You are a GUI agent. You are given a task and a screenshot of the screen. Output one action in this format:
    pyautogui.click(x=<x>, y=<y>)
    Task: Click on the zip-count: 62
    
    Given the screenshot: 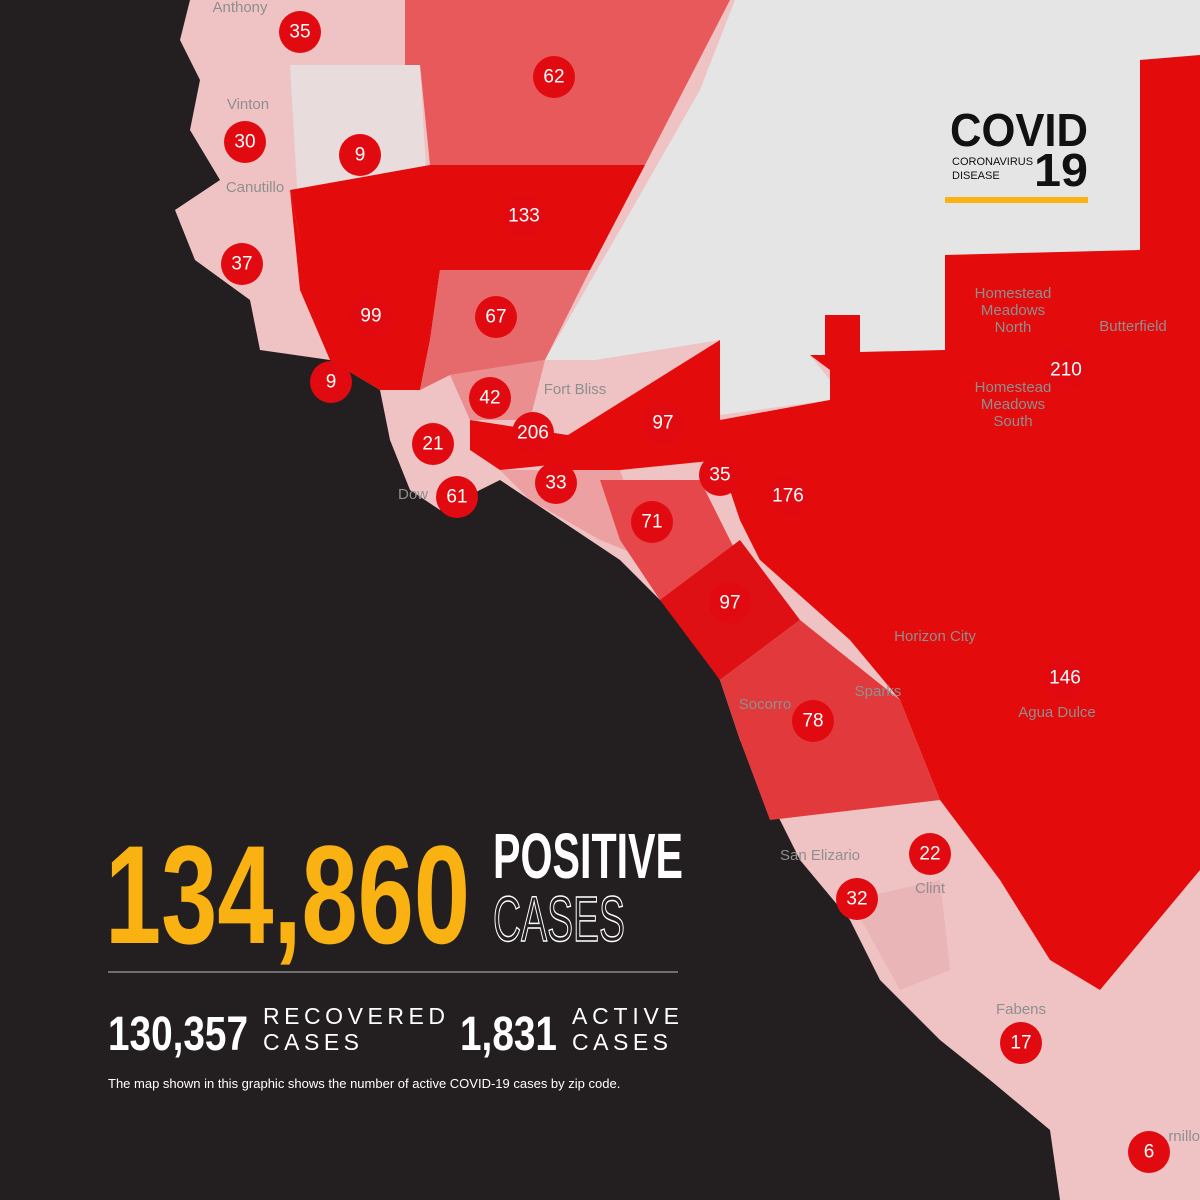 What is the action you would take?
    pyautogui.click(x=553, y=77)
    